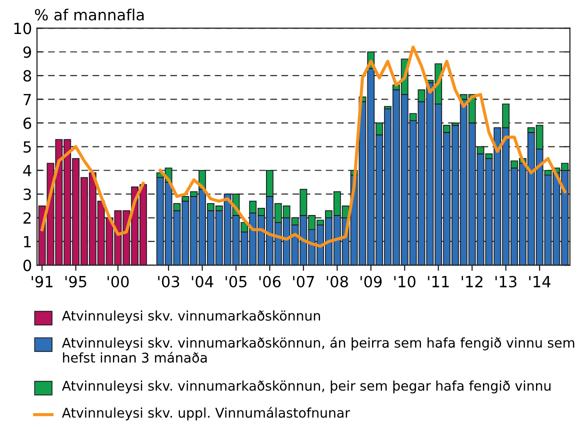  I want to click on x-tick-label: '07, so click(303, 282).